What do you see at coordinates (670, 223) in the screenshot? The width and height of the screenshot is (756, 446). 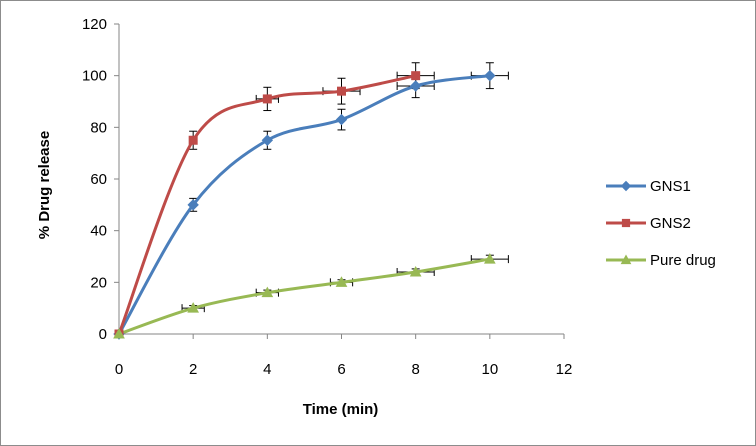 I see `legend-label-gns2: GNS2` at bounding box center [670, 223].